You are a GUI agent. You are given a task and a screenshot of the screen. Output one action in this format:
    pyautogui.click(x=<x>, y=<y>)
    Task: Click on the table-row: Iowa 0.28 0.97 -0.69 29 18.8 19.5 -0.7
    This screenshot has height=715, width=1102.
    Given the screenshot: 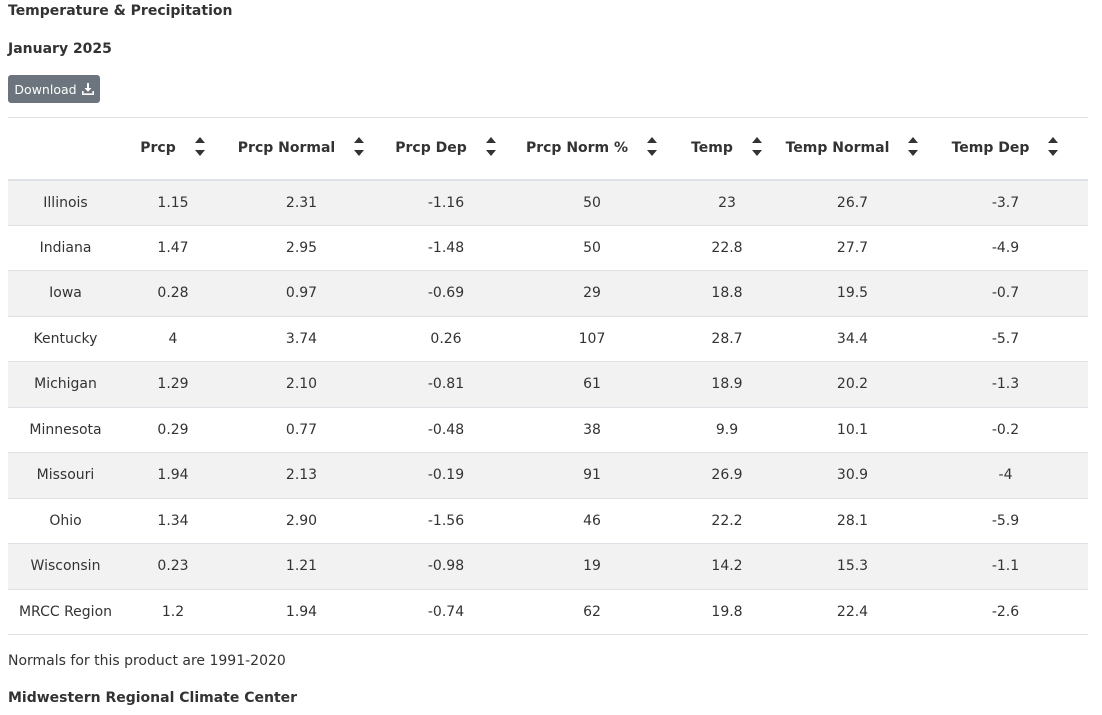 What is the action you would take?
    pyautogui.click(x=548, y=293)
    